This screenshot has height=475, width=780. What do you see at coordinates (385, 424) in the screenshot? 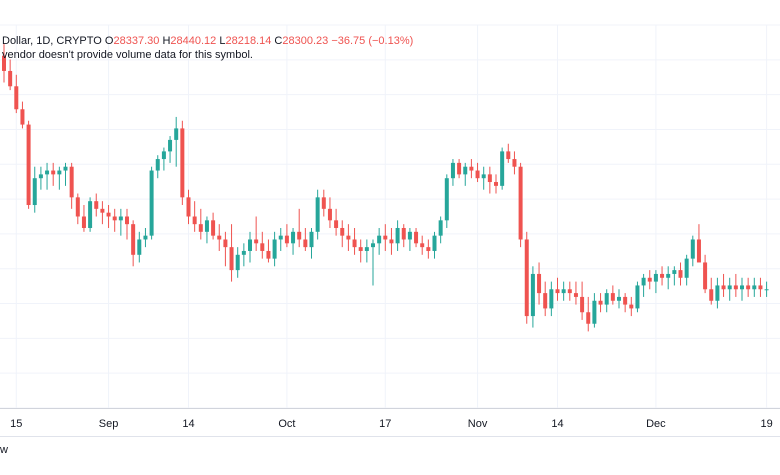
I see `x-tick-label: 17` at bounding box center [385, 424].